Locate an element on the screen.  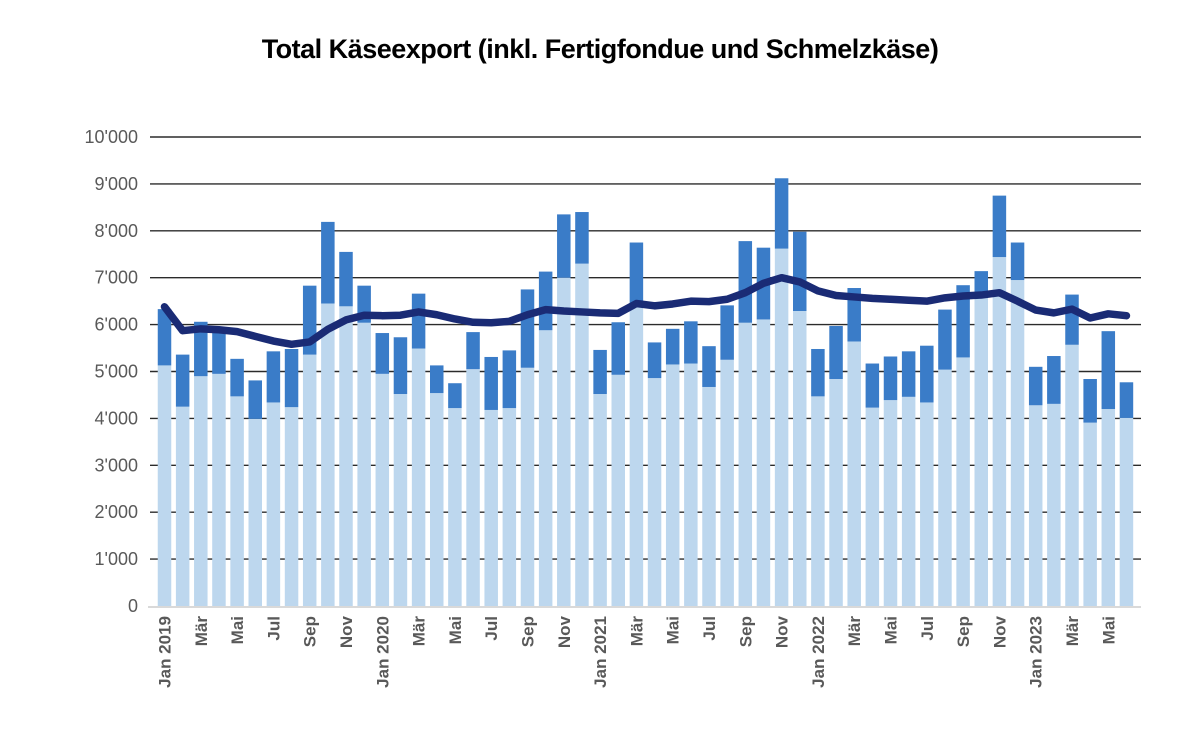
x-axis-label: Jan 2020 is located at coordinates (382, 652).